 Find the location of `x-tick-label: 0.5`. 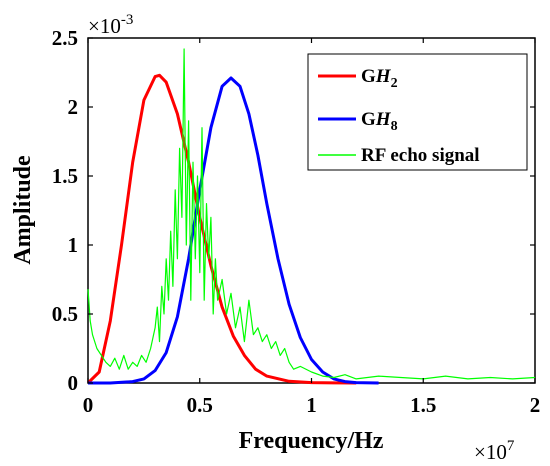

x-tick-label: 0.5 is located at coordinates (200, 405).